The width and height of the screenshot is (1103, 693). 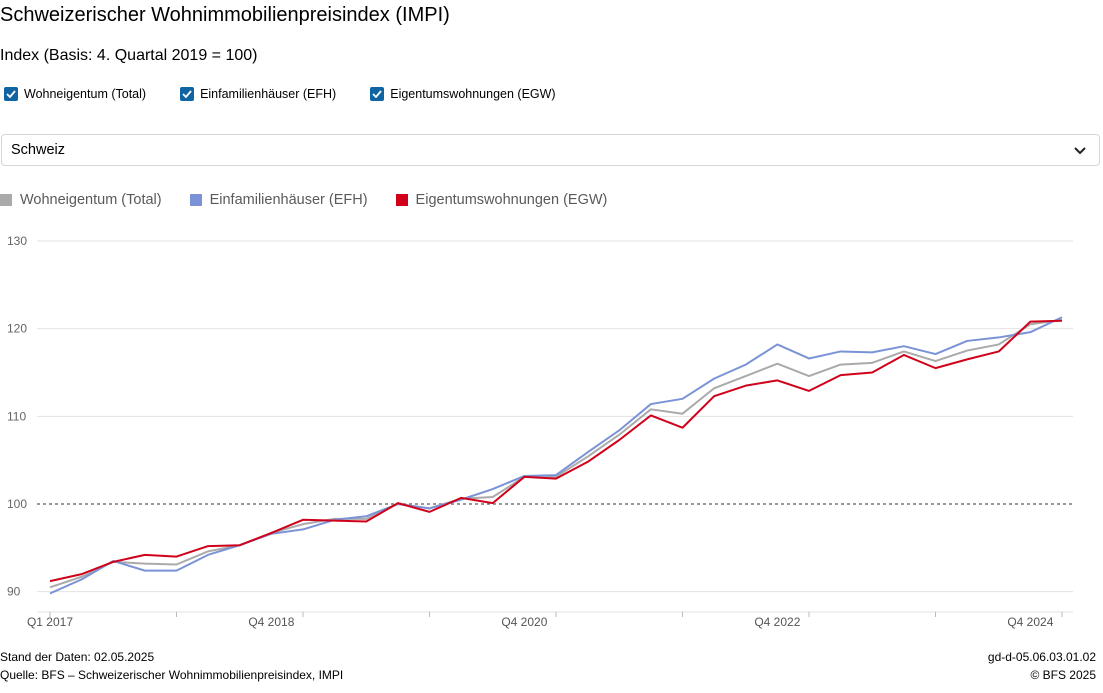 What do you see at coordinates (77, 657) in the screenshot?
I see `data-date-note: Stand der Daten: 02.05.2025` at bounding box center [77, 657].